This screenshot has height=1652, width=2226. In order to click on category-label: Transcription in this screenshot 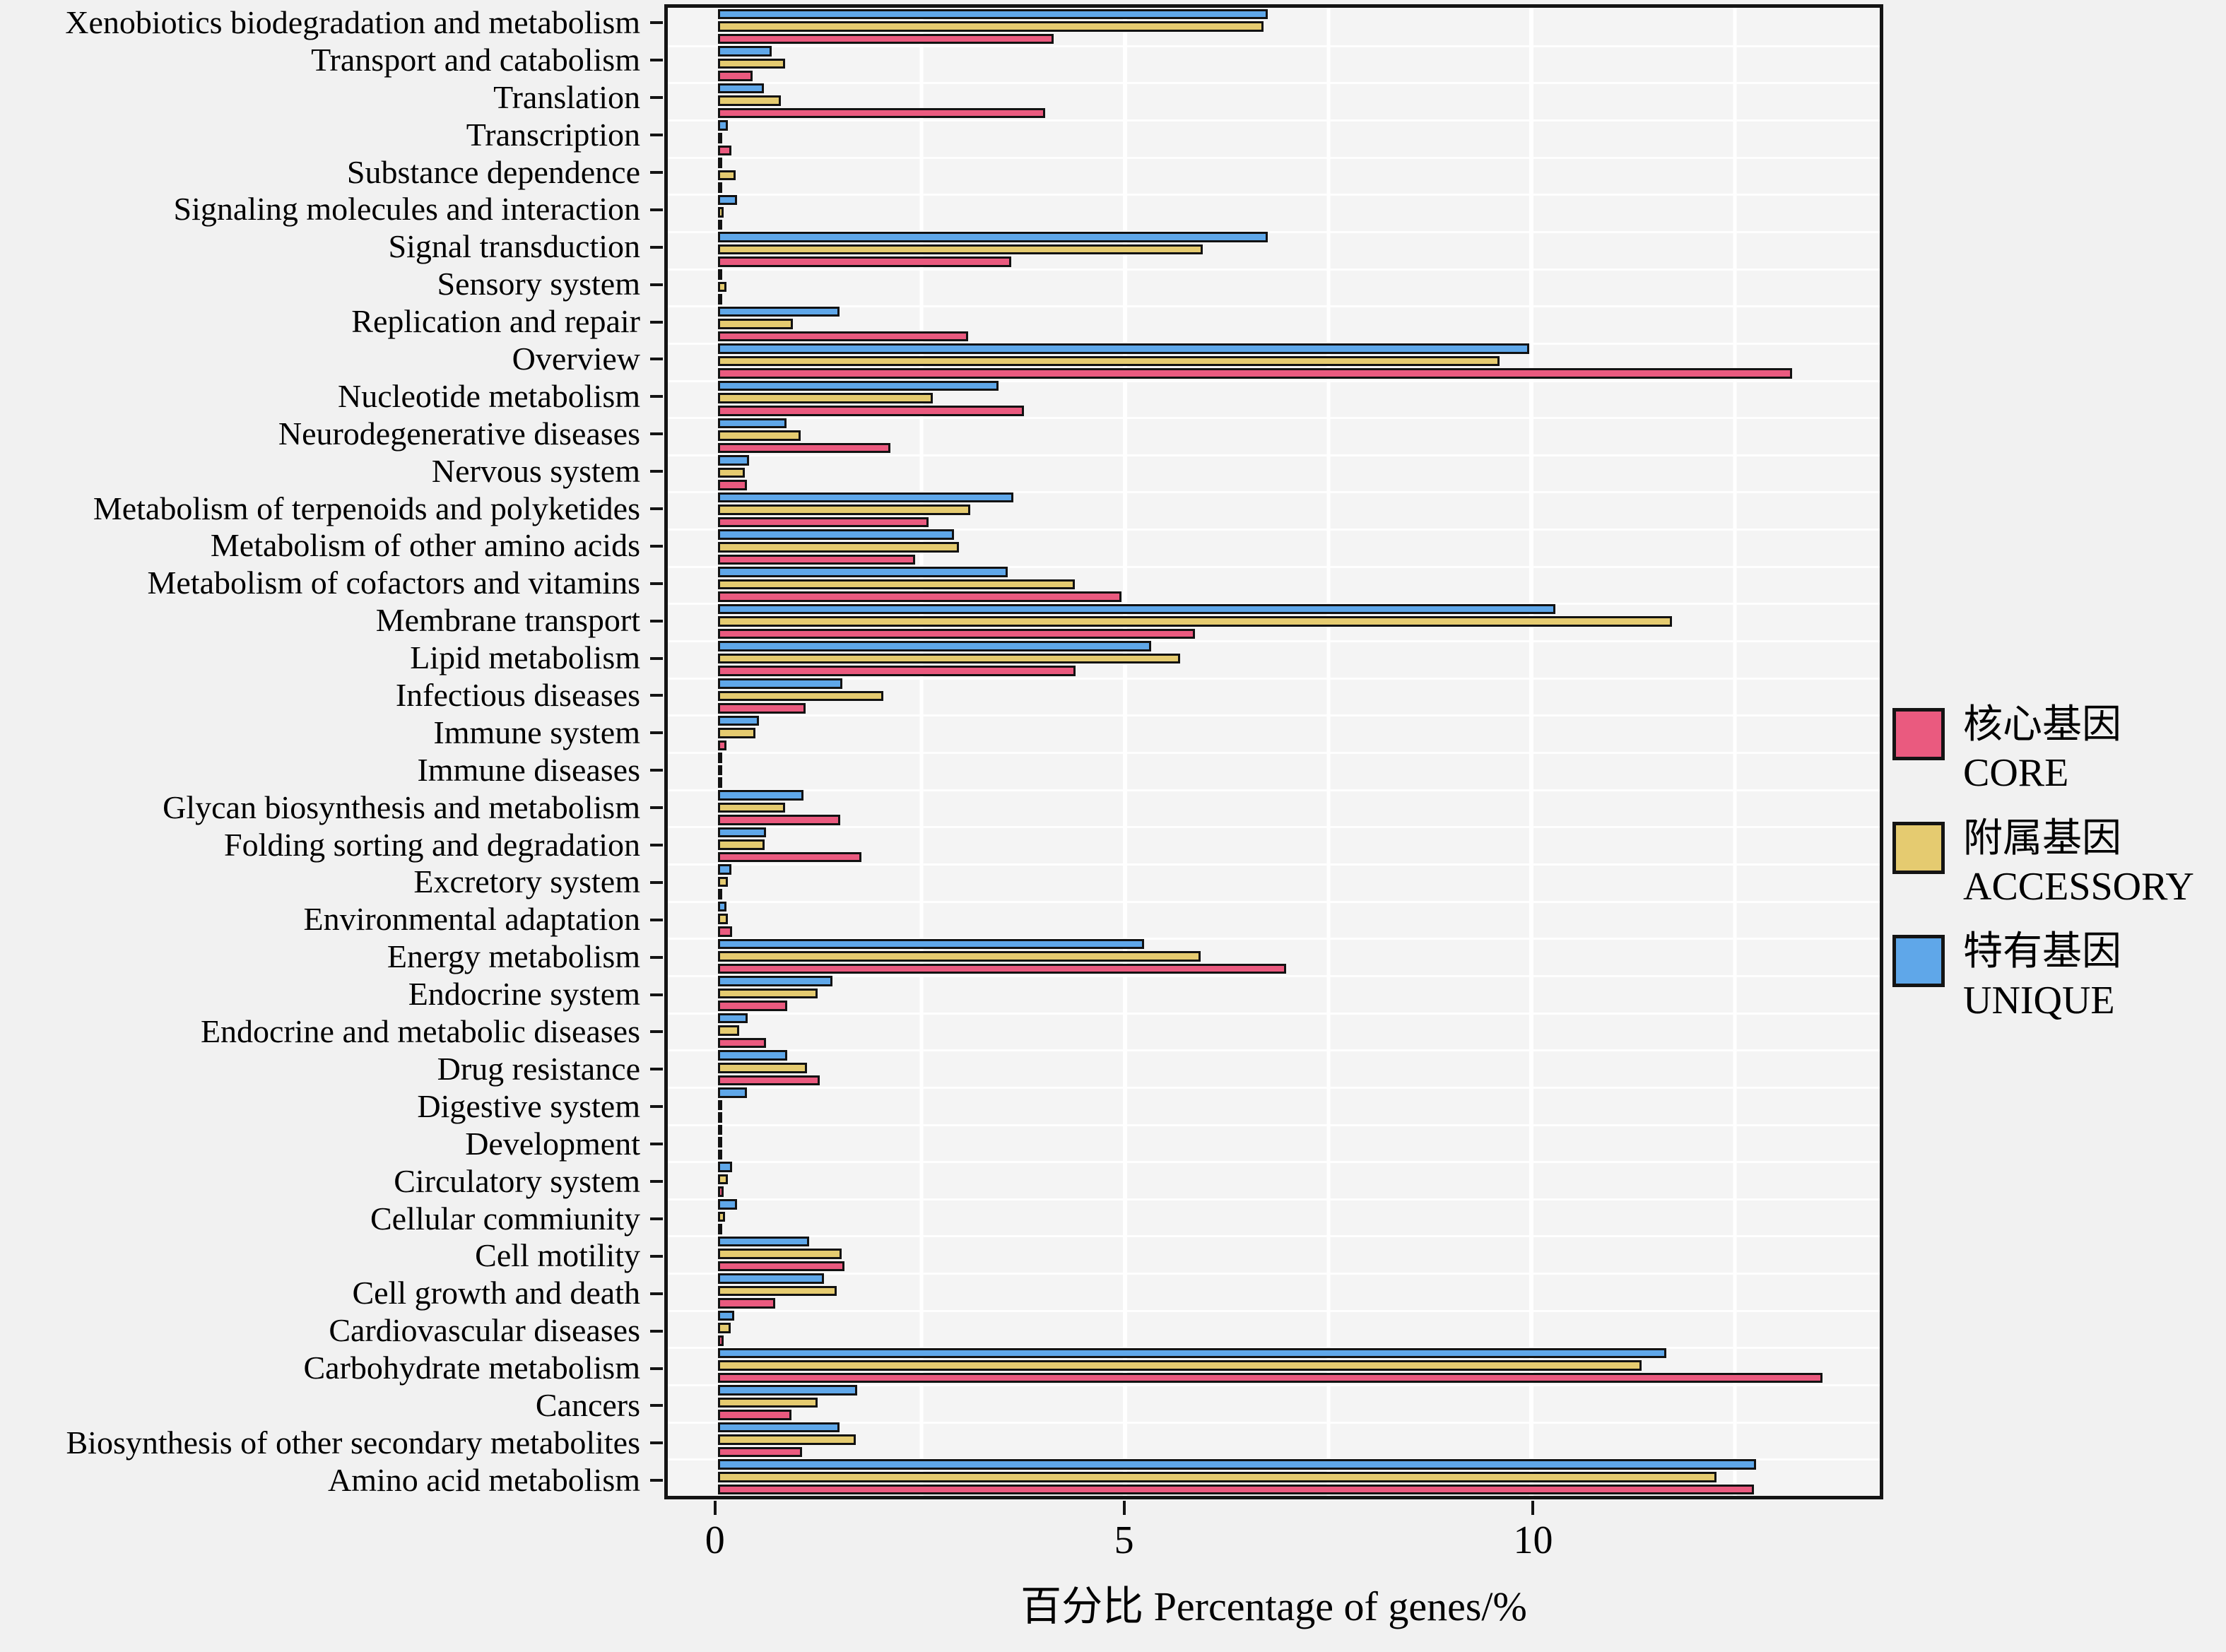, I will do `click(331, 135)`.